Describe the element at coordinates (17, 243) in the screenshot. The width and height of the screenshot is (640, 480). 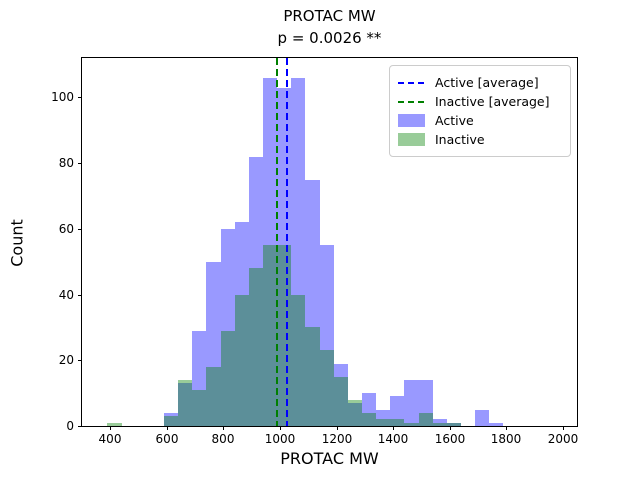
I see `y-axis-label: Count` at that location.